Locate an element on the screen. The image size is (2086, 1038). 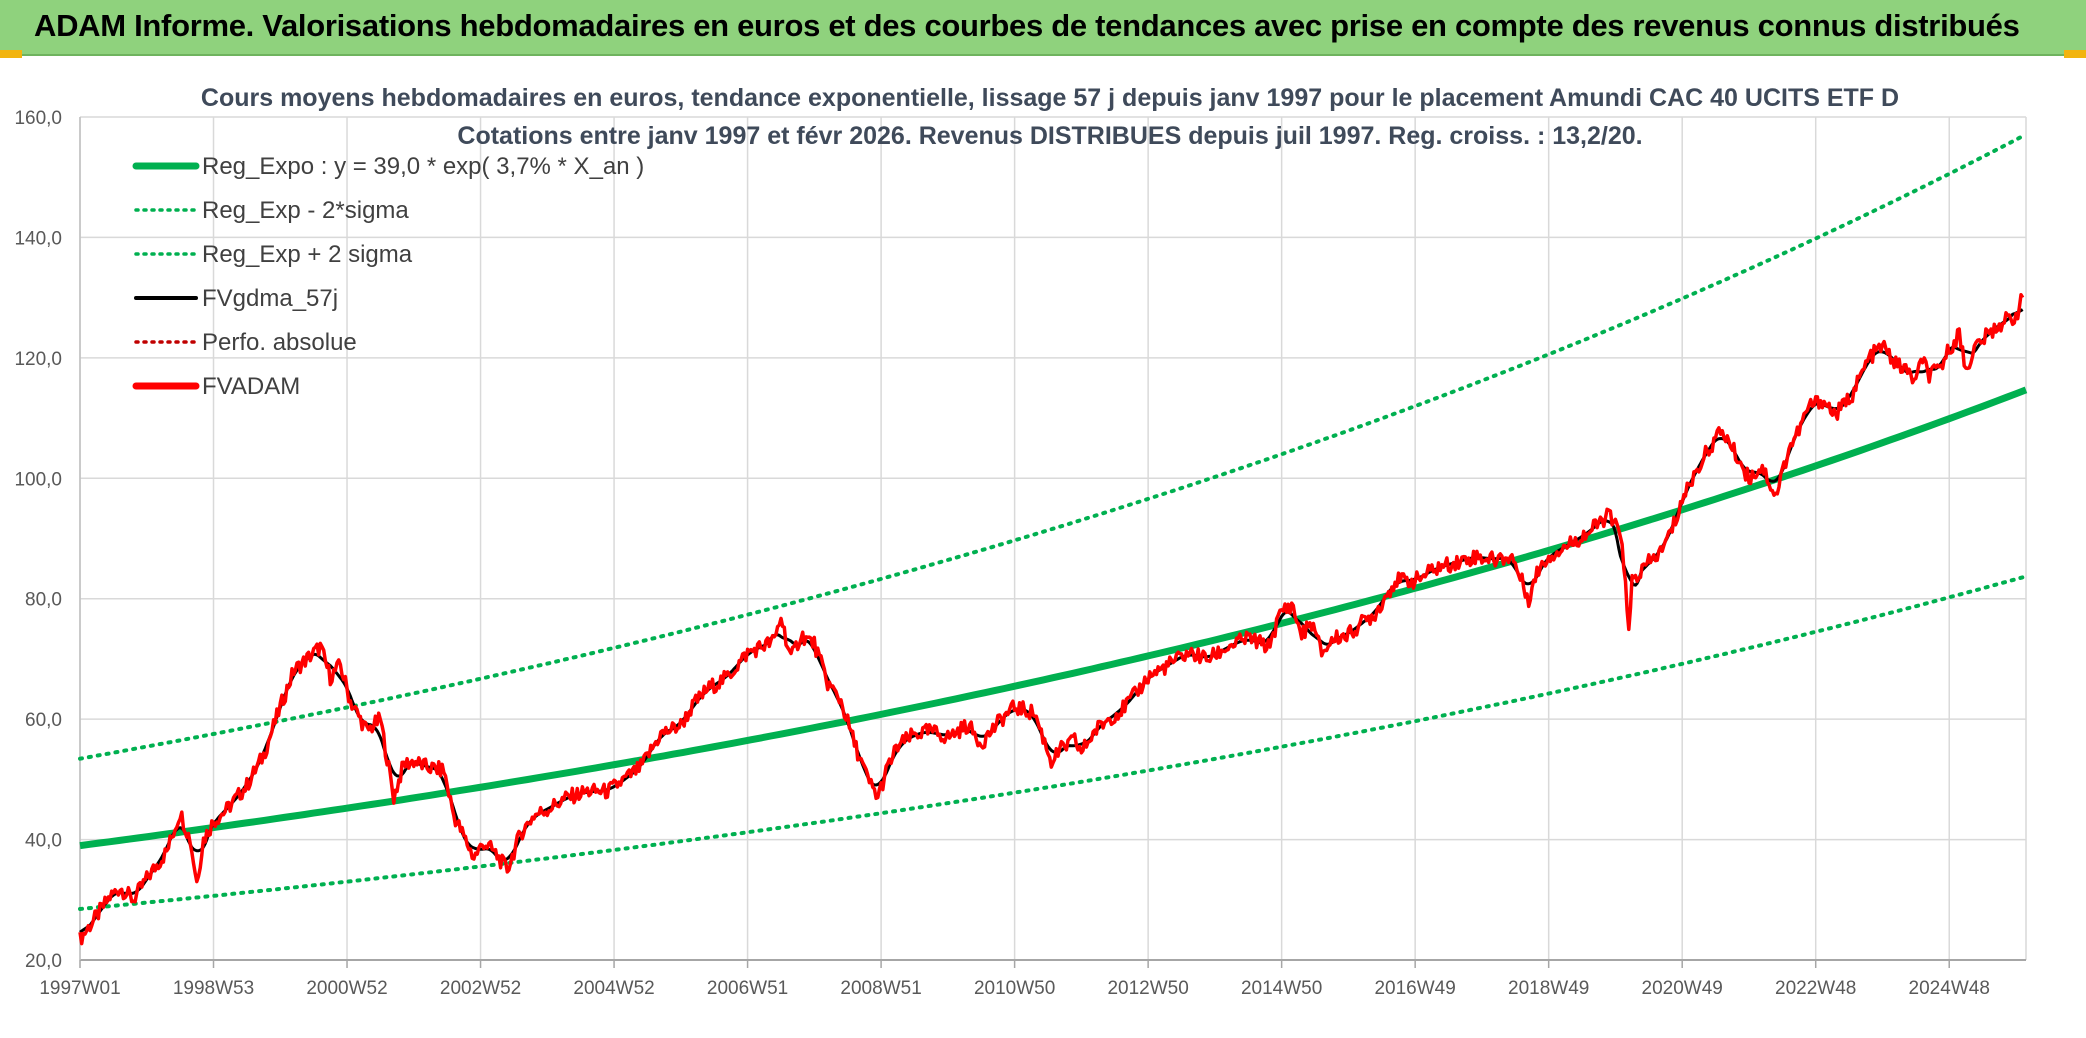
y-tick-label: 160,0 is located at coordinates (38, 118).